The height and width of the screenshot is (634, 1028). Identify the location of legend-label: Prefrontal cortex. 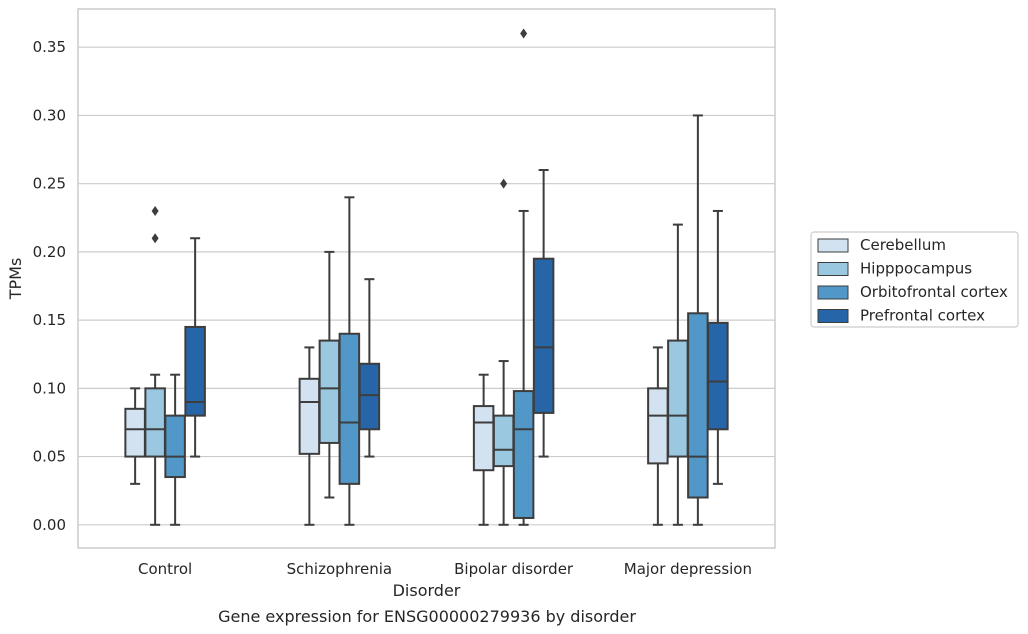
(922, 316).